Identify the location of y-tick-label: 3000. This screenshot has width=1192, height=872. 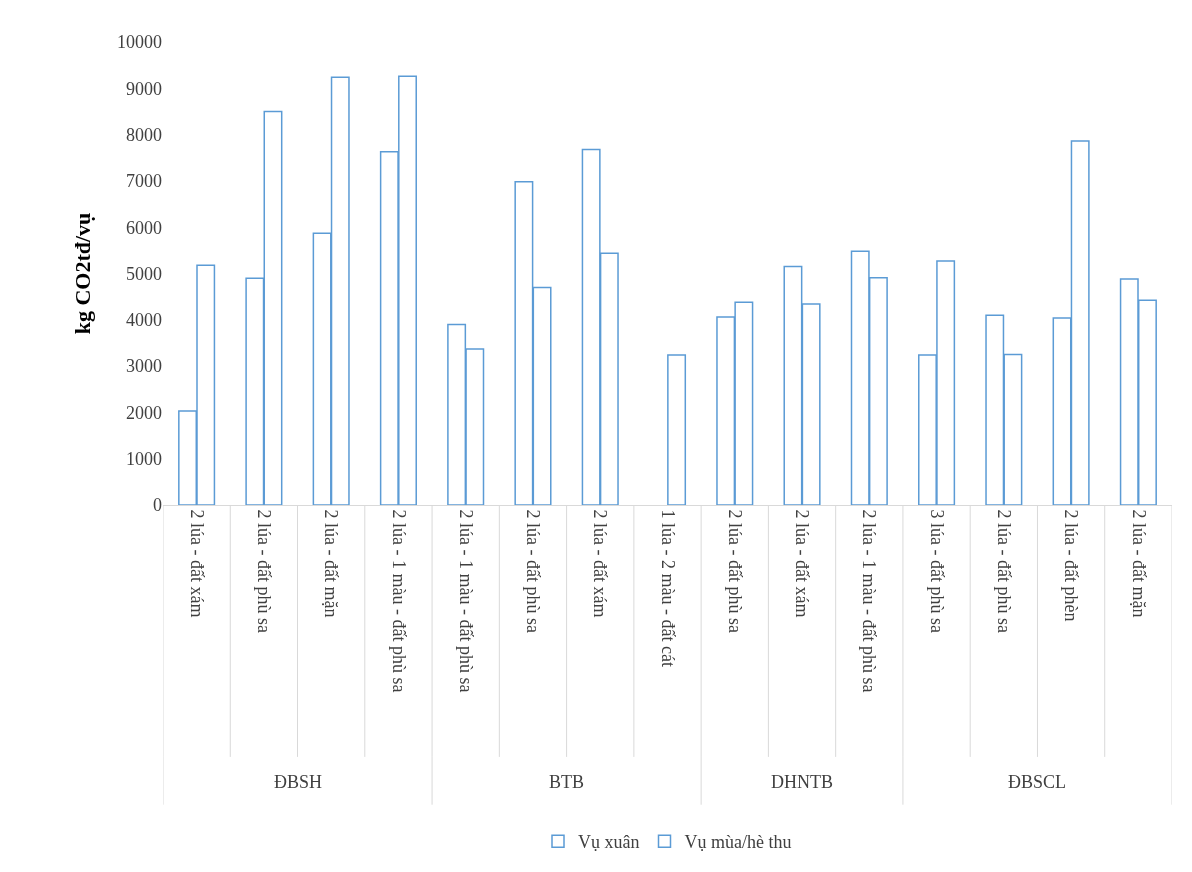
(144, 366).